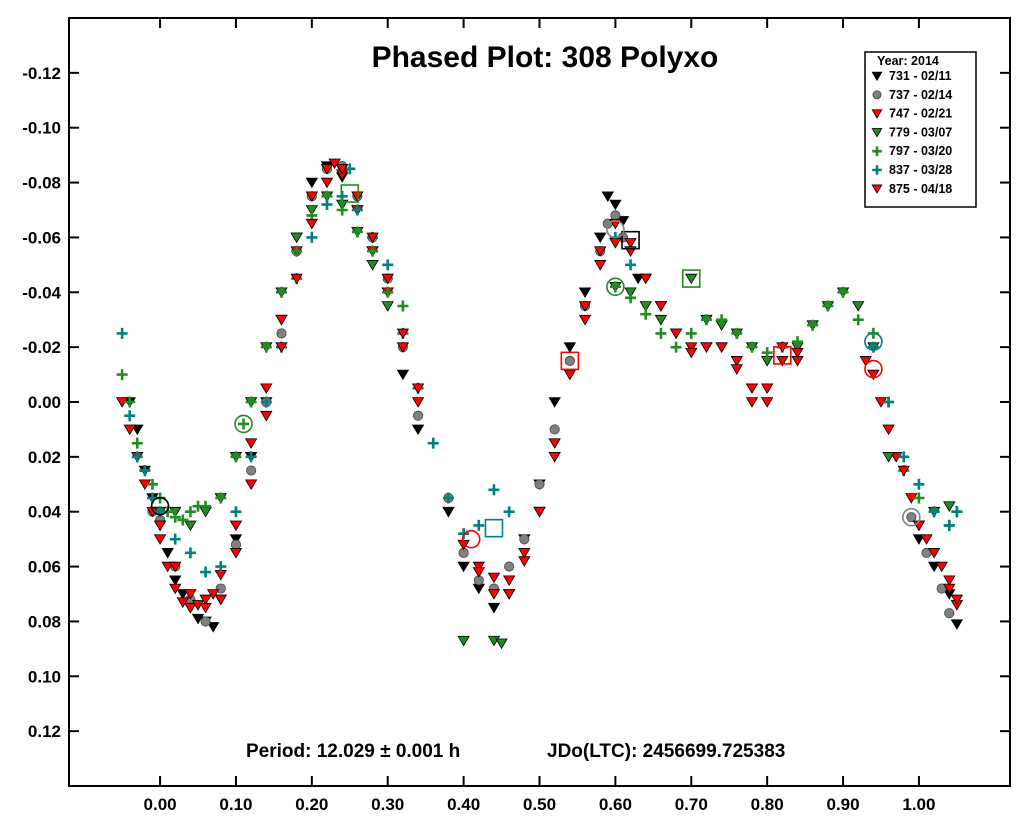  I want to click on legend-label: 737 - 02/14, so click(920, 95).